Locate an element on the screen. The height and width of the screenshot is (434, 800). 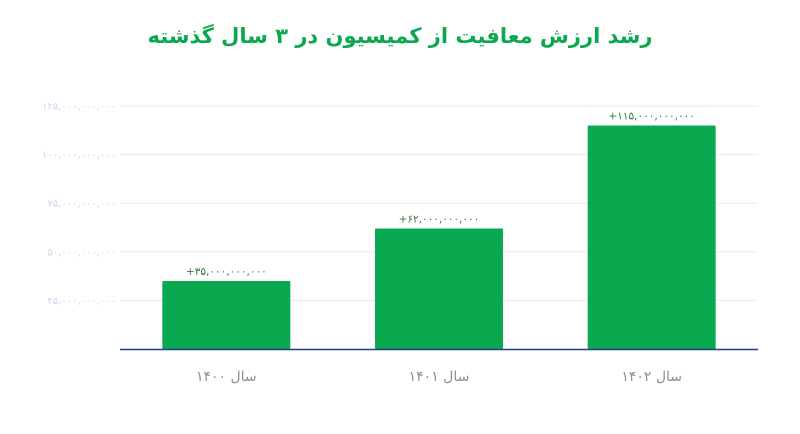
y-tick-label: ۱۰۰,۰۰۰,۰۰۰,۰۰۰ is located at coordinates (79, 155).